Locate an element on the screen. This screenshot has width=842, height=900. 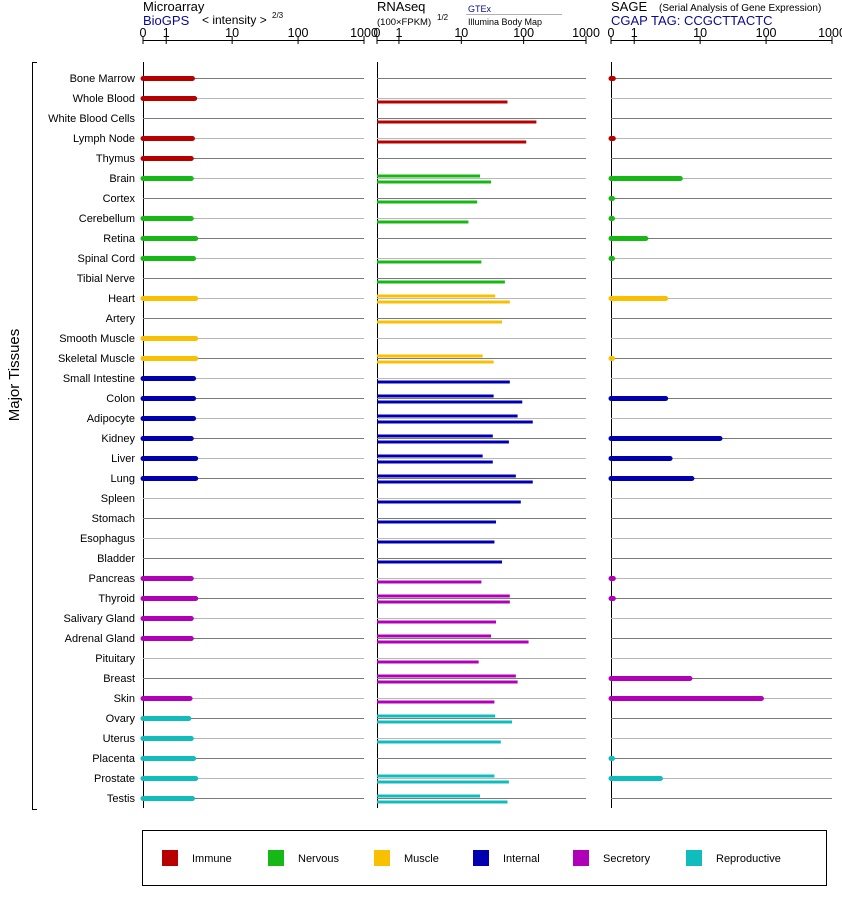
tissue-label: Stomach is located at coordinates (113, 519).